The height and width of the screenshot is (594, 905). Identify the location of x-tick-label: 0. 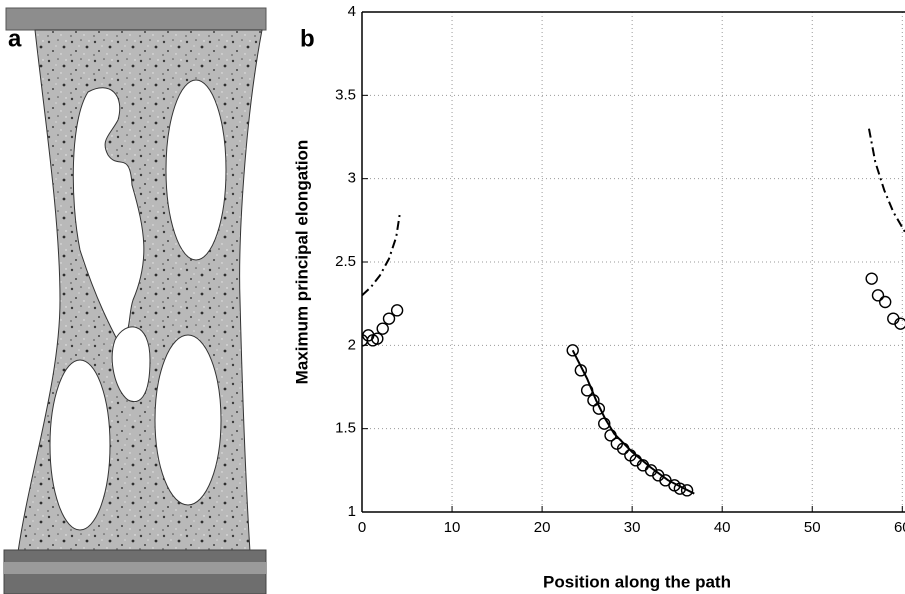
(362, 527).